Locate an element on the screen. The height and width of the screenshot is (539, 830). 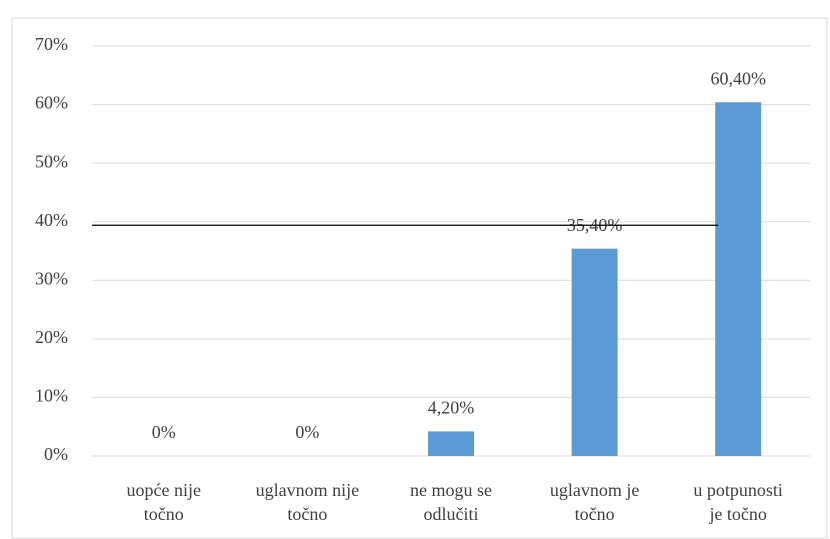
y-tick-label: 20% is located at coordinates (51, 337).